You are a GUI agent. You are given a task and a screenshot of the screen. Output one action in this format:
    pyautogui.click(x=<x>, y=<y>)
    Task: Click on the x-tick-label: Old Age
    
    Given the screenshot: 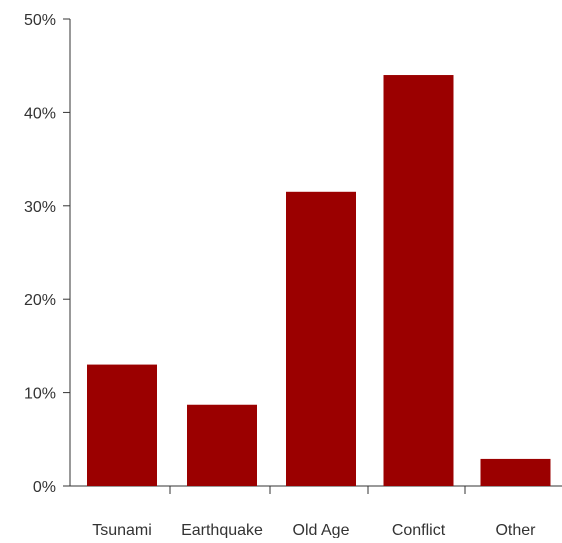 What is the action you would take?
    pyautogui.click(x=321, y=530)
    